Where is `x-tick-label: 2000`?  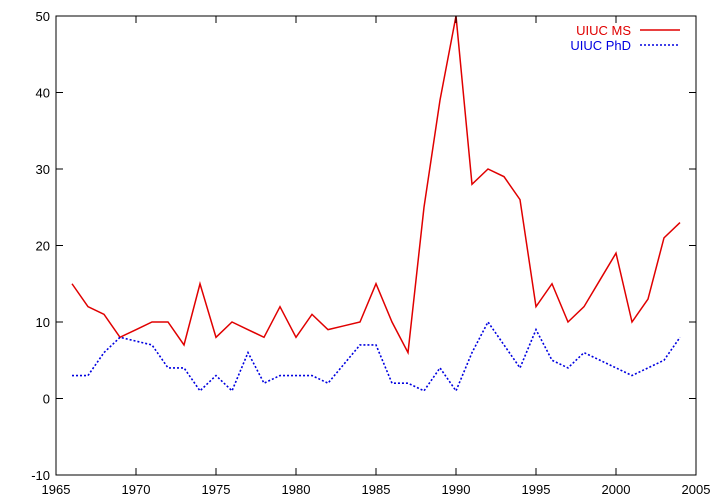
x-tick-label: 2000 is located at coordinates (616, 489).